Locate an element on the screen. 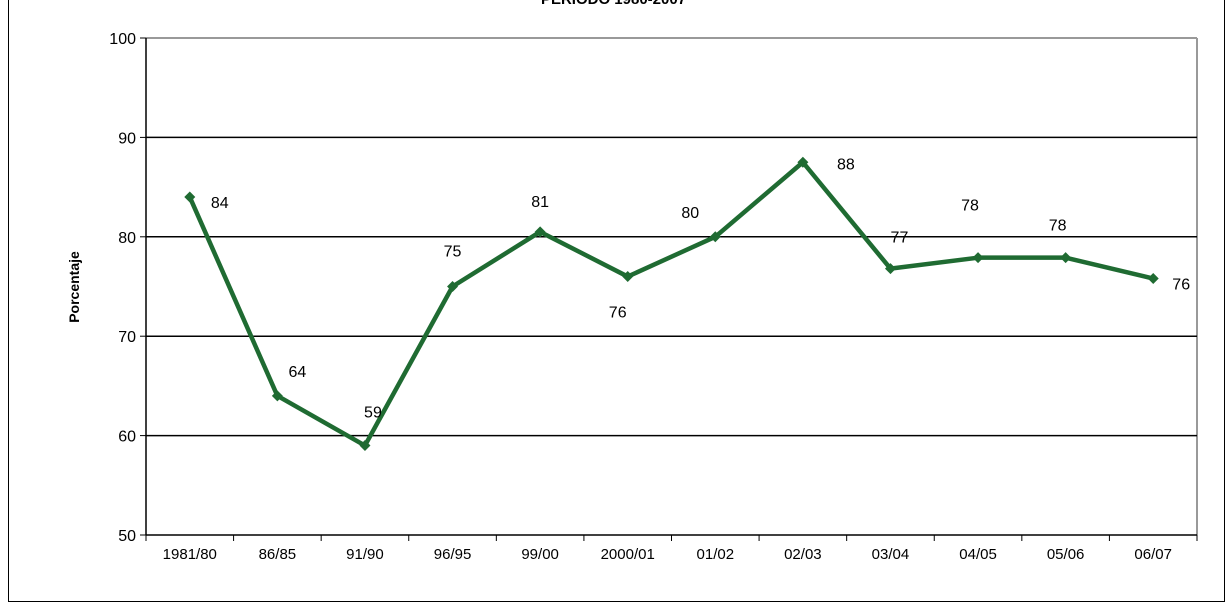 This screenshot has height=603, width=1227. data-label: 64 is located at coordinates (297, 372).